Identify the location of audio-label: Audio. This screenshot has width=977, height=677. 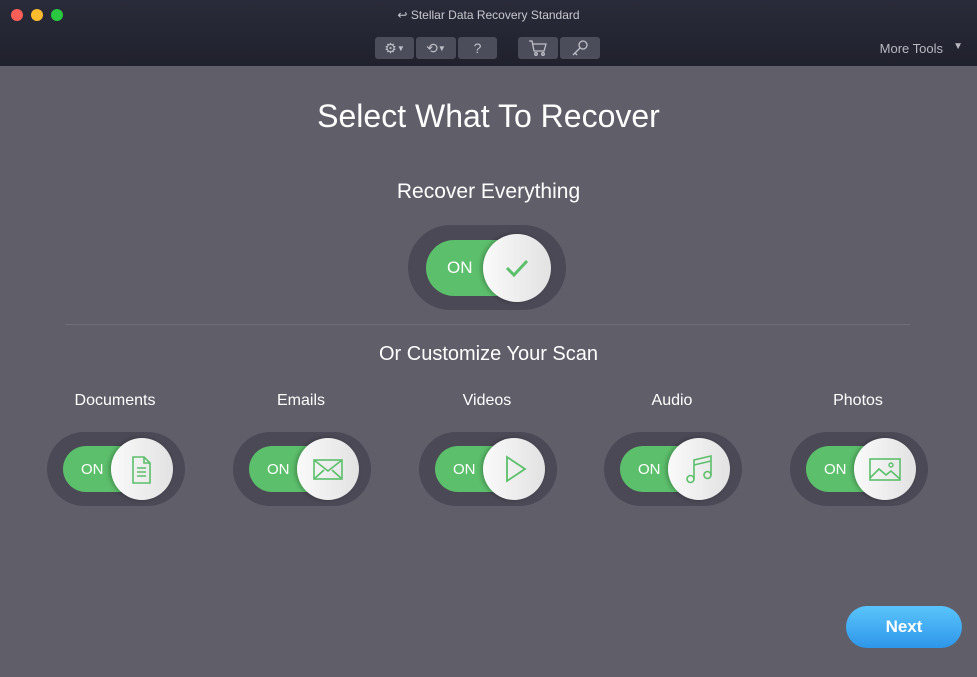
(672, 400).